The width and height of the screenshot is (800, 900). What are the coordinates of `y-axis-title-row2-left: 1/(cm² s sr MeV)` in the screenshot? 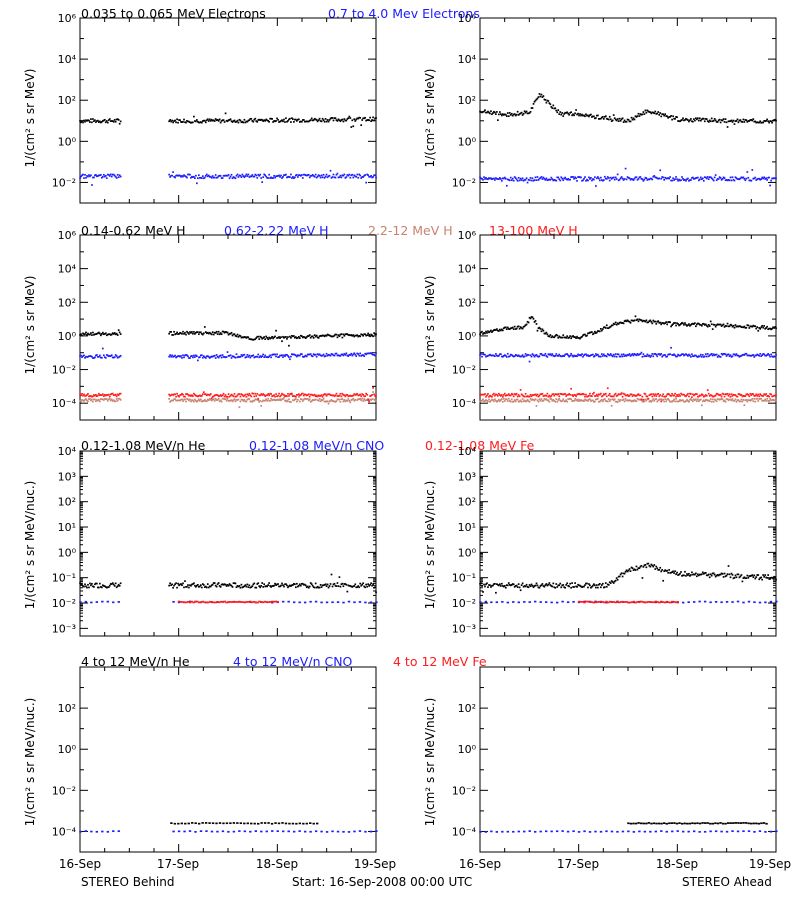 It's located at (30, 325).